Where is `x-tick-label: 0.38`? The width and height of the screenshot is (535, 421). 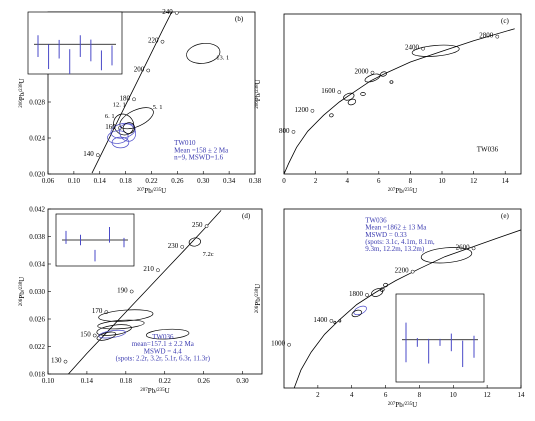 x-tick-label: 0.38 is located at coordinates (255, 181).